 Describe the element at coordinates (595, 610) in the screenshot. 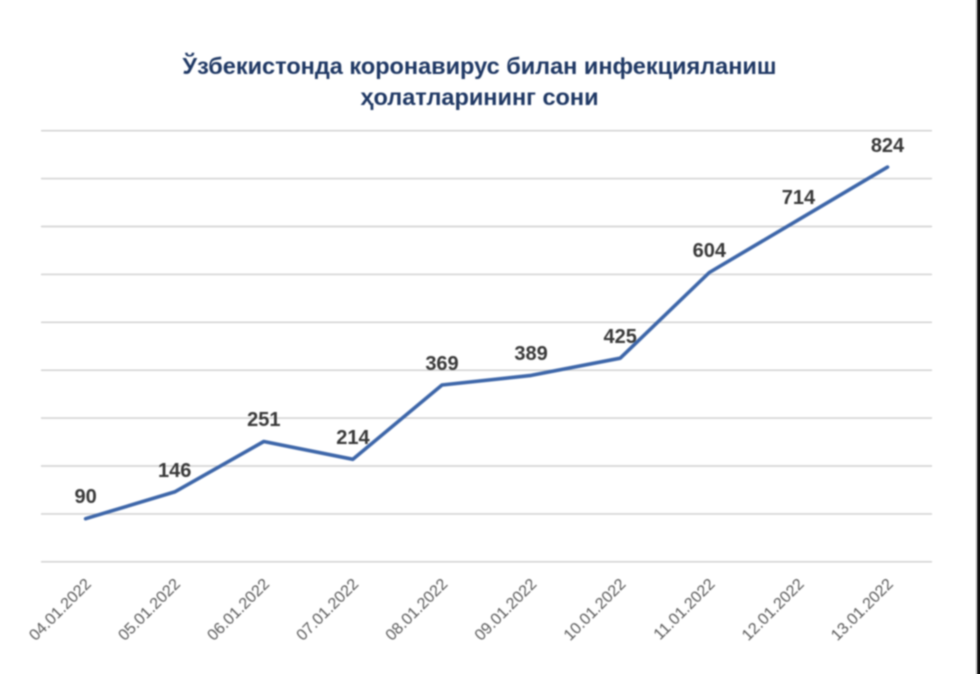

I see `svg-text: 10.01.2022` at that location.